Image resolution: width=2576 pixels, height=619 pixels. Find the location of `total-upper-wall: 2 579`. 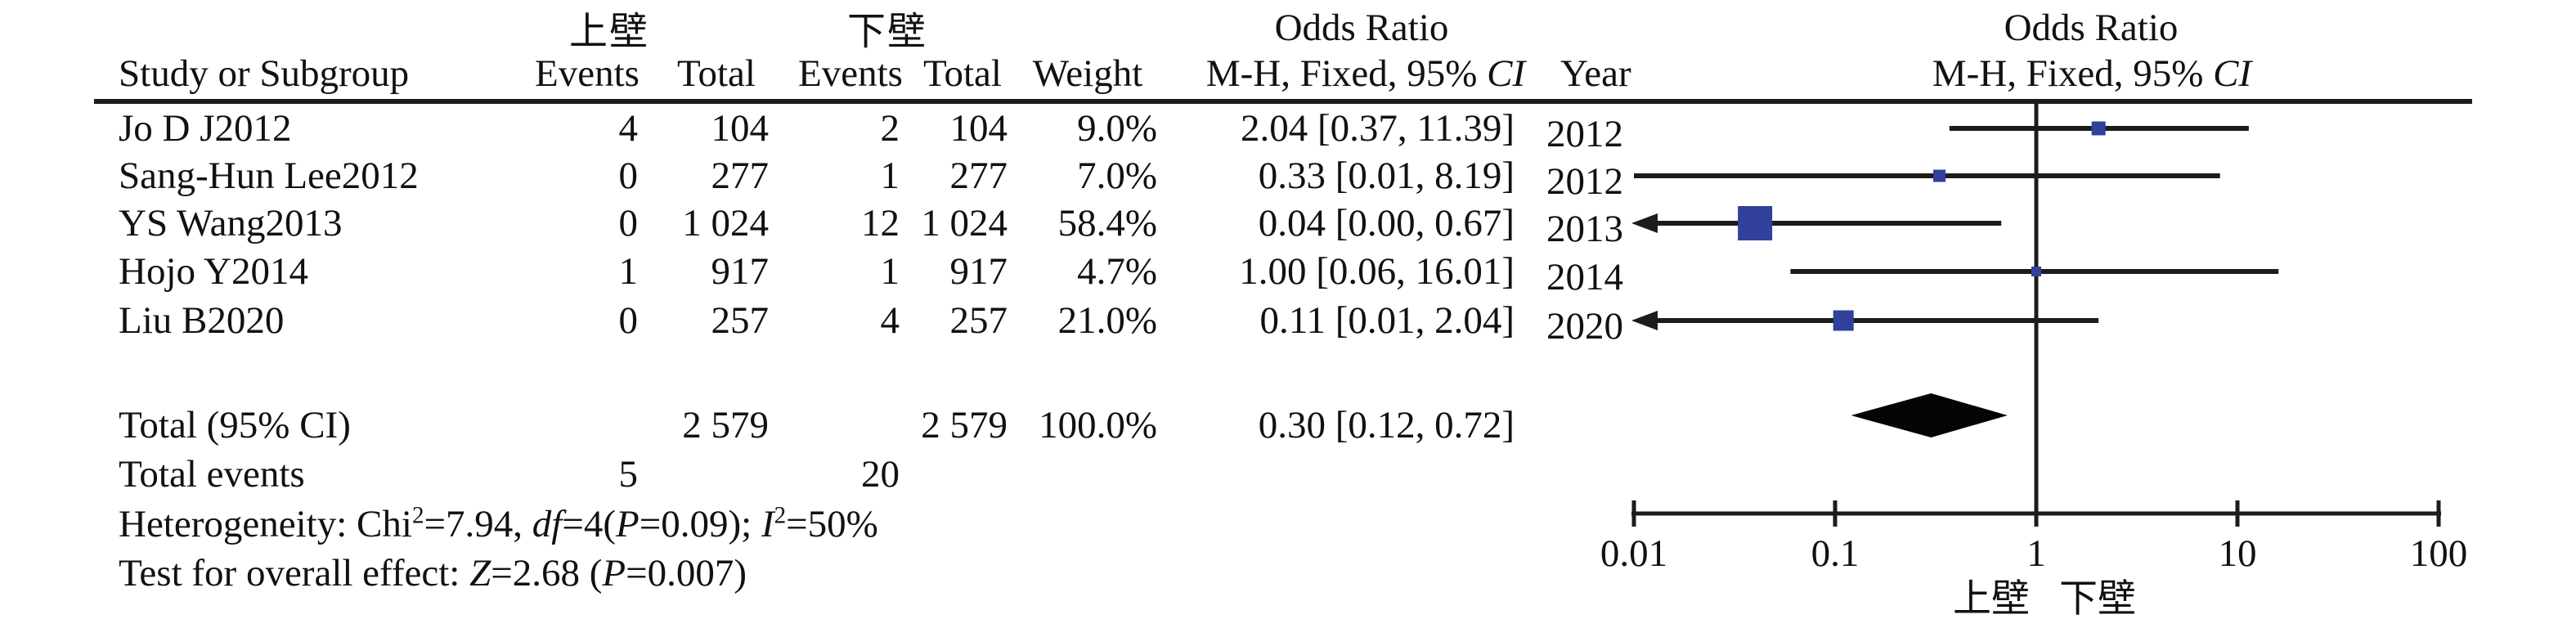

total-upper-wall: 2 579 is located at coordinates (725, 425).